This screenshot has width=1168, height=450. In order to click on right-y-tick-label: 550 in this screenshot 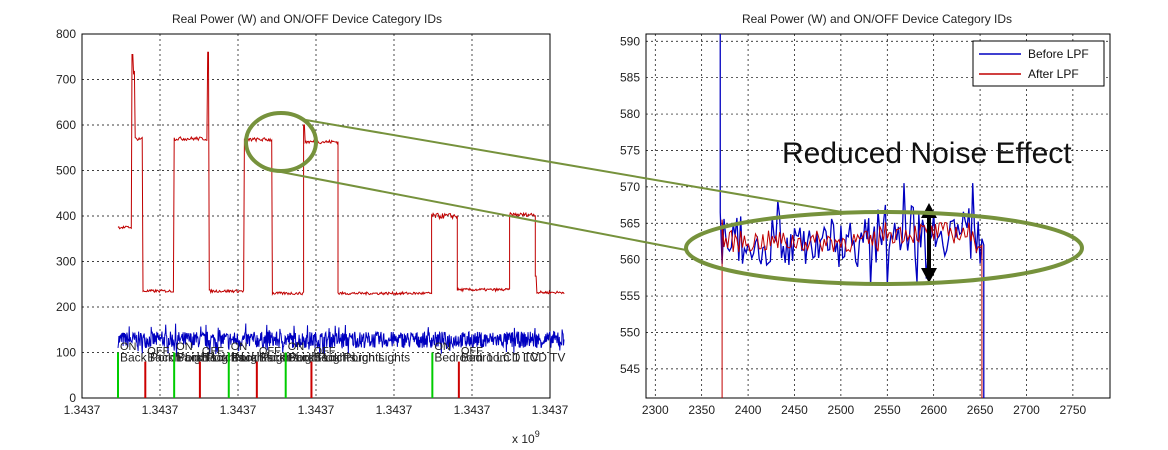, I will do `click(630, 332)`.